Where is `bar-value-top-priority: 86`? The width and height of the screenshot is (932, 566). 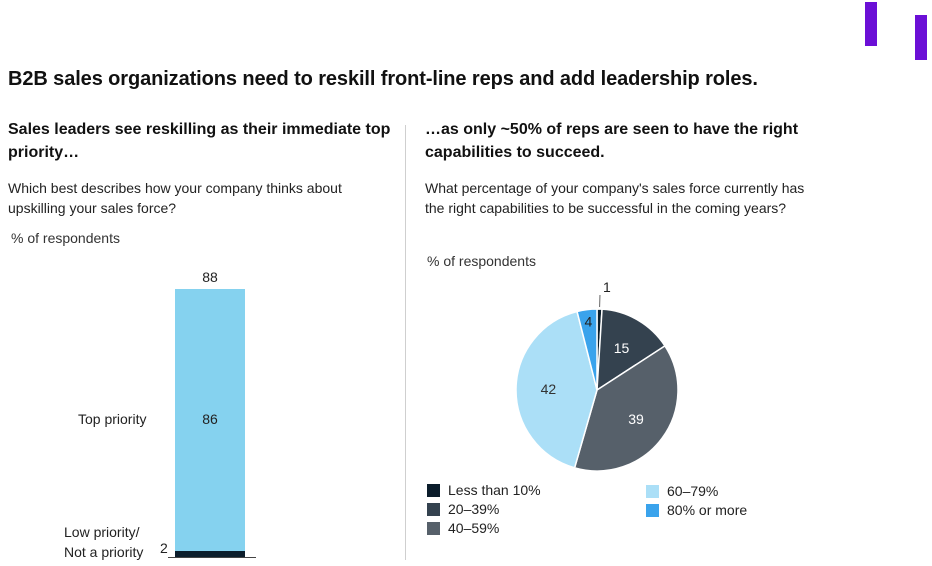 bar-value-top-priority: 86 is located at coordinates (210, 418).